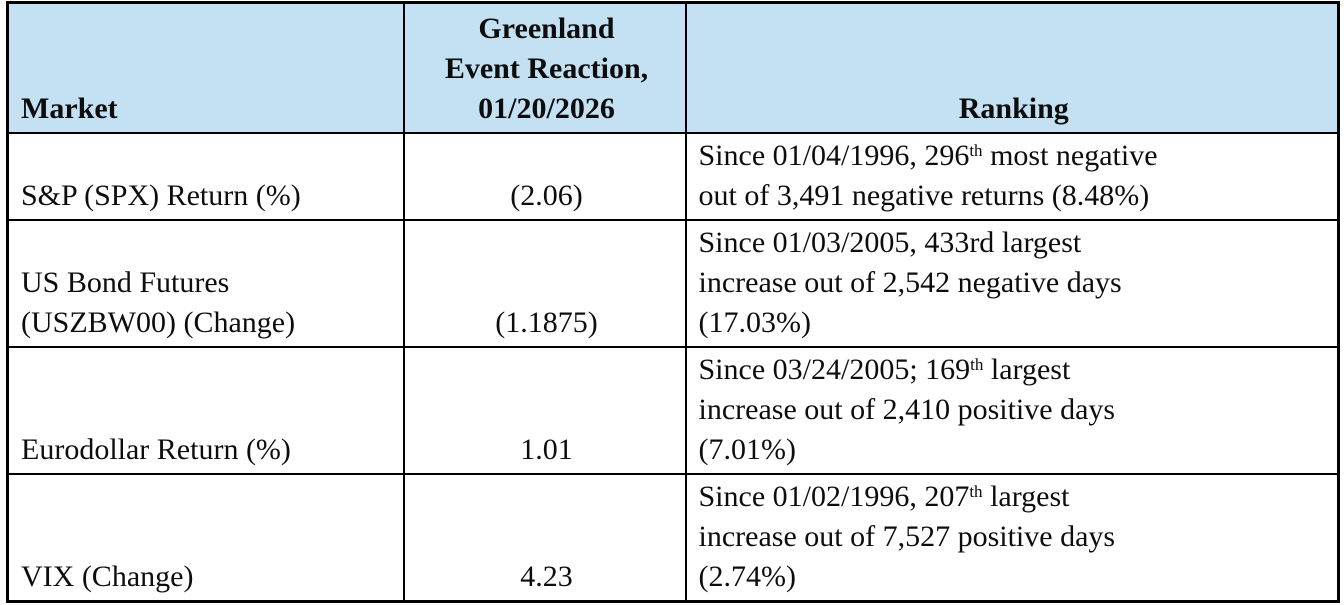 This screenshot has width=1344, height=605. I want to click on market-cell: VIX (Change), so click(205, 537).